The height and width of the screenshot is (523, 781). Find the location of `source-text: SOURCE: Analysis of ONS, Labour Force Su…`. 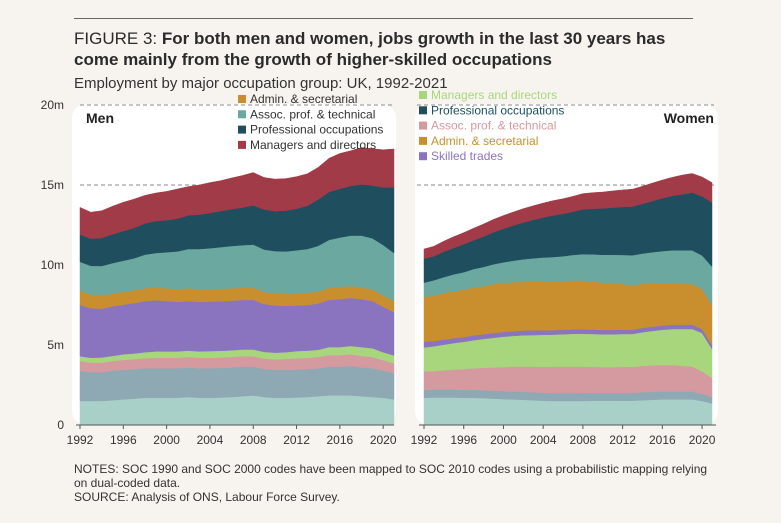

source-text: SOURCE: Analysis of ONS, Labour Force Su… is located at coordinates (207, 497).